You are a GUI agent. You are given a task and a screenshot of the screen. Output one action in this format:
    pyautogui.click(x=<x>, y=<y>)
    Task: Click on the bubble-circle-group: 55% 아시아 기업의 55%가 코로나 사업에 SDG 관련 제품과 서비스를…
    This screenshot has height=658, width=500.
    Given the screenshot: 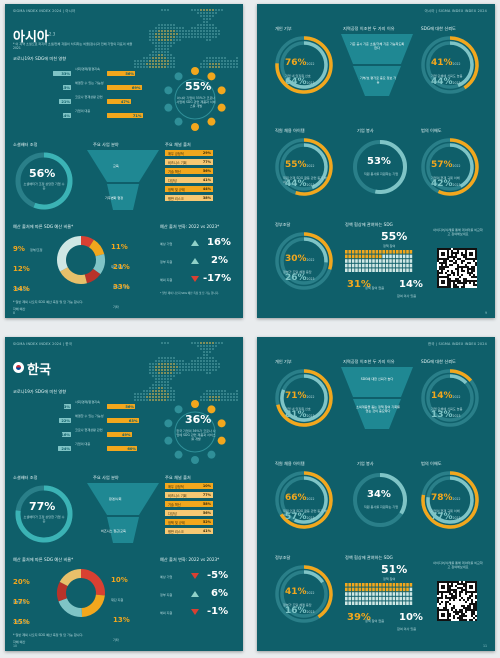 What is the action you would take?
    pyautogui.click(x=195, y=99)
    